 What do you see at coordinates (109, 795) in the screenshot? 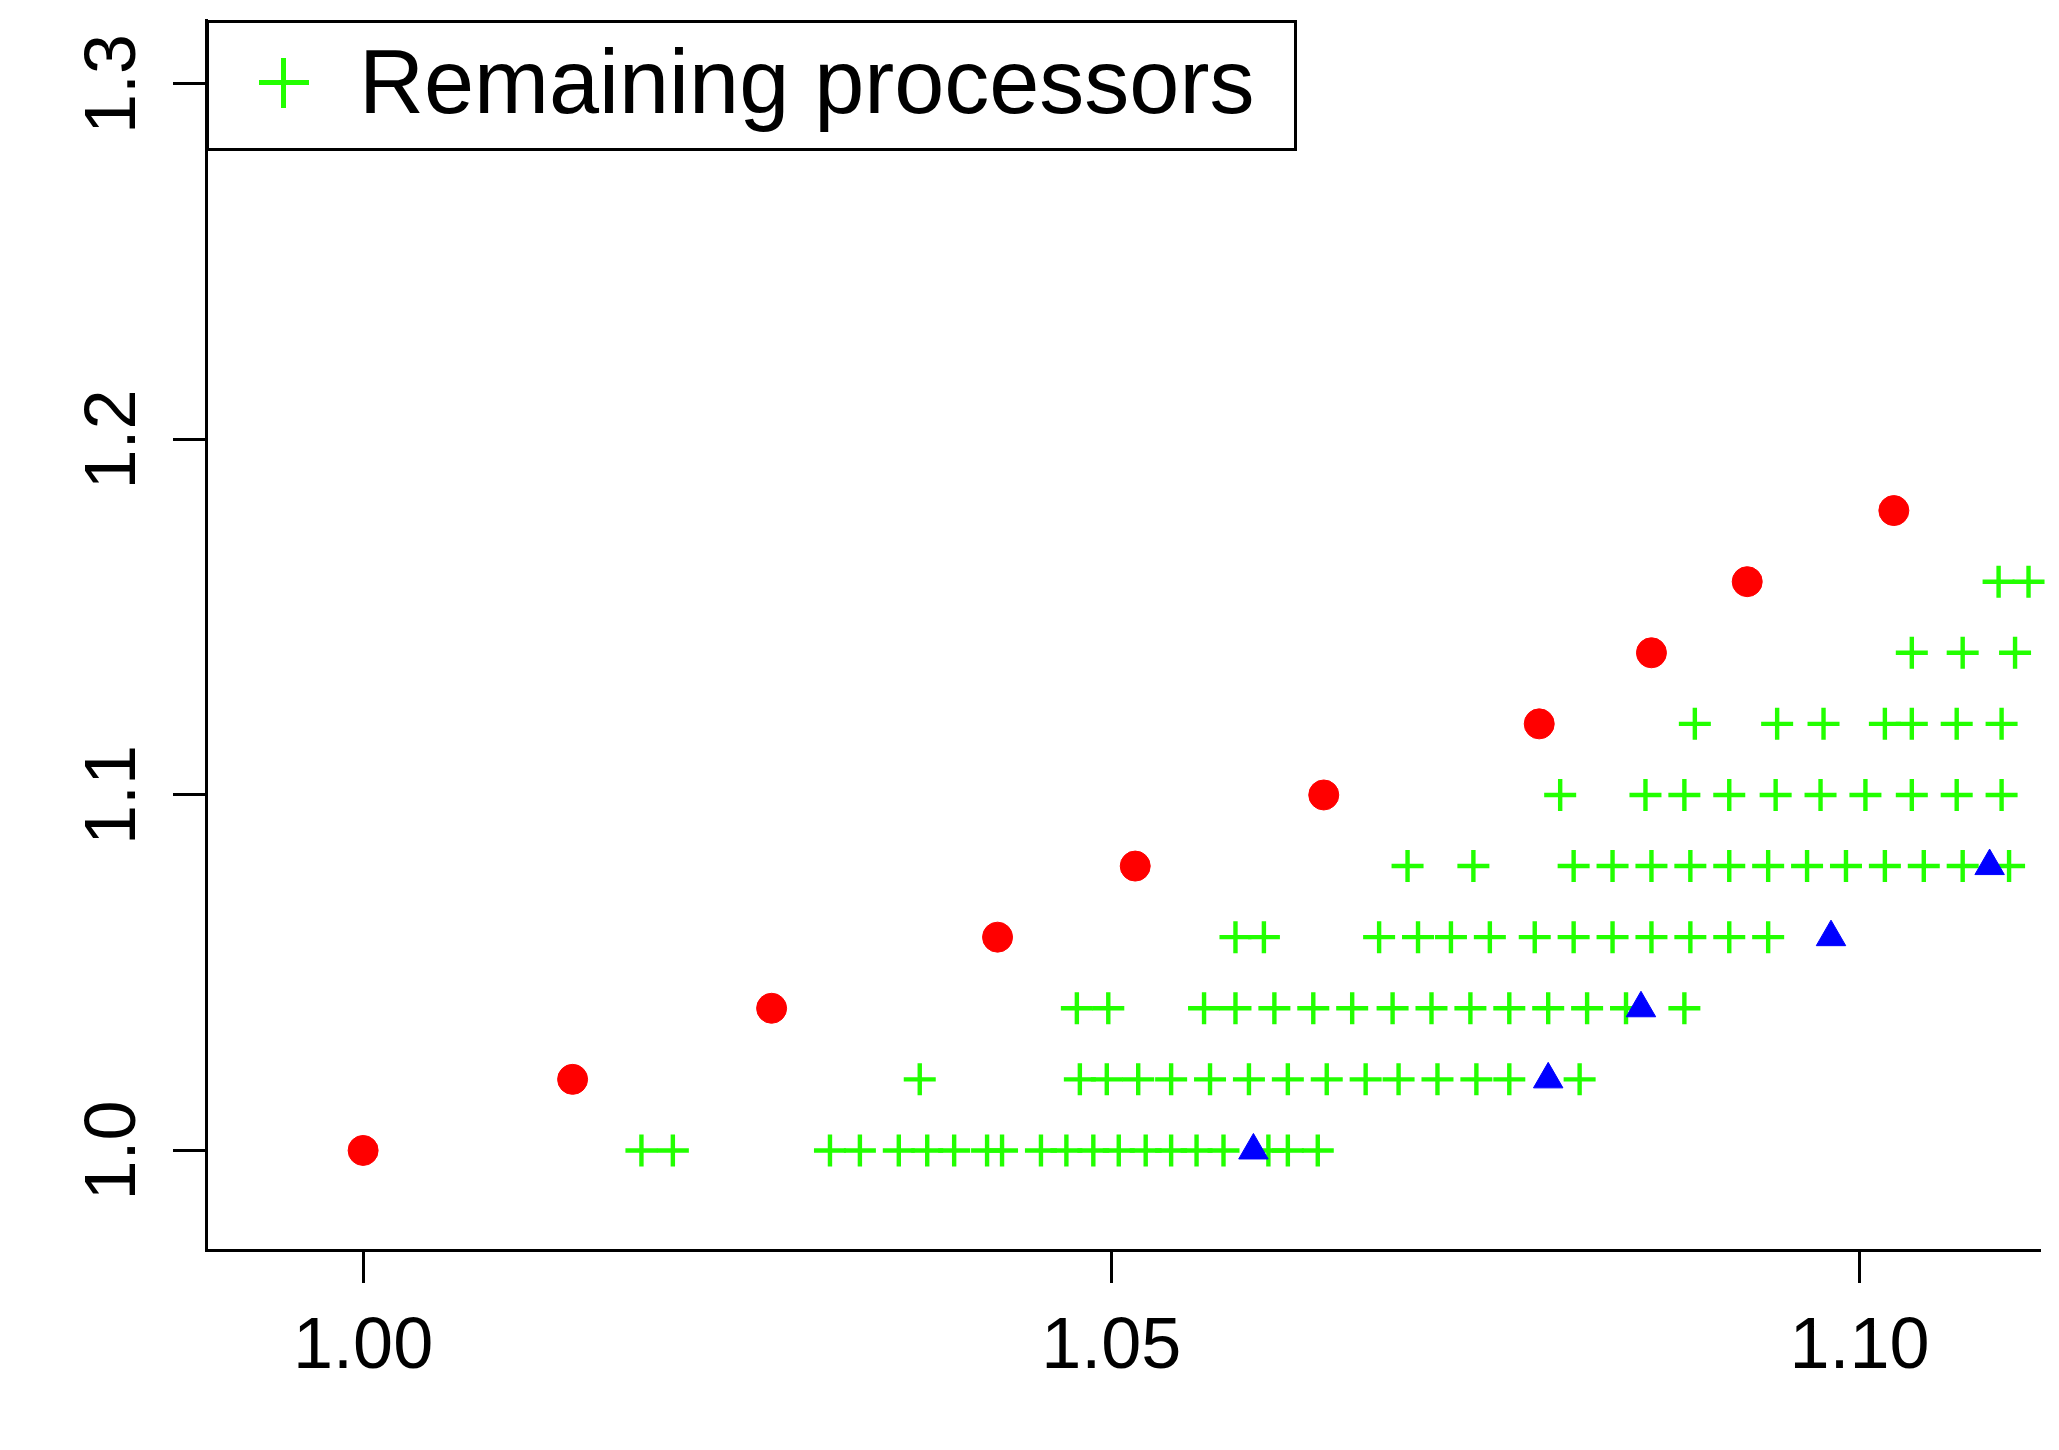
I see `y-tick-label: 1.1` at bounding box center [109, 795].